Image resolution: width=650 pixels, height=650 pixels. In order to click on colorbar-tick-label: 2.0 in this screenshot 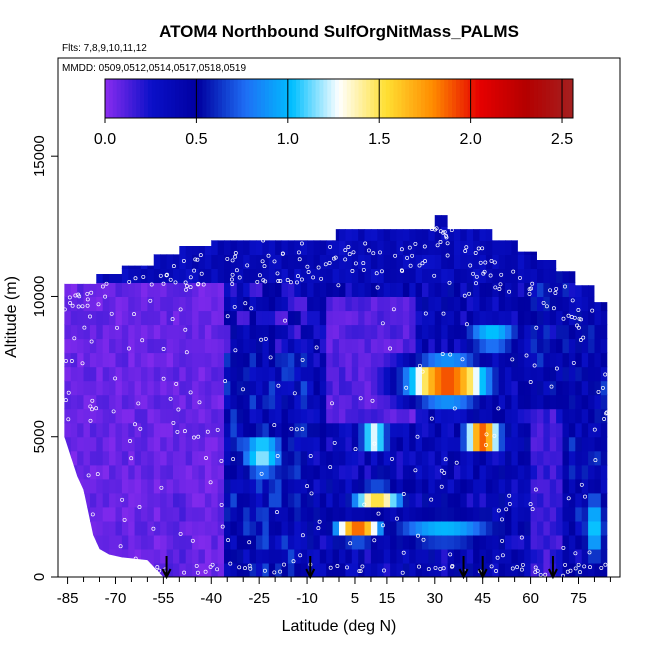, I will do `click(471, 139)`.